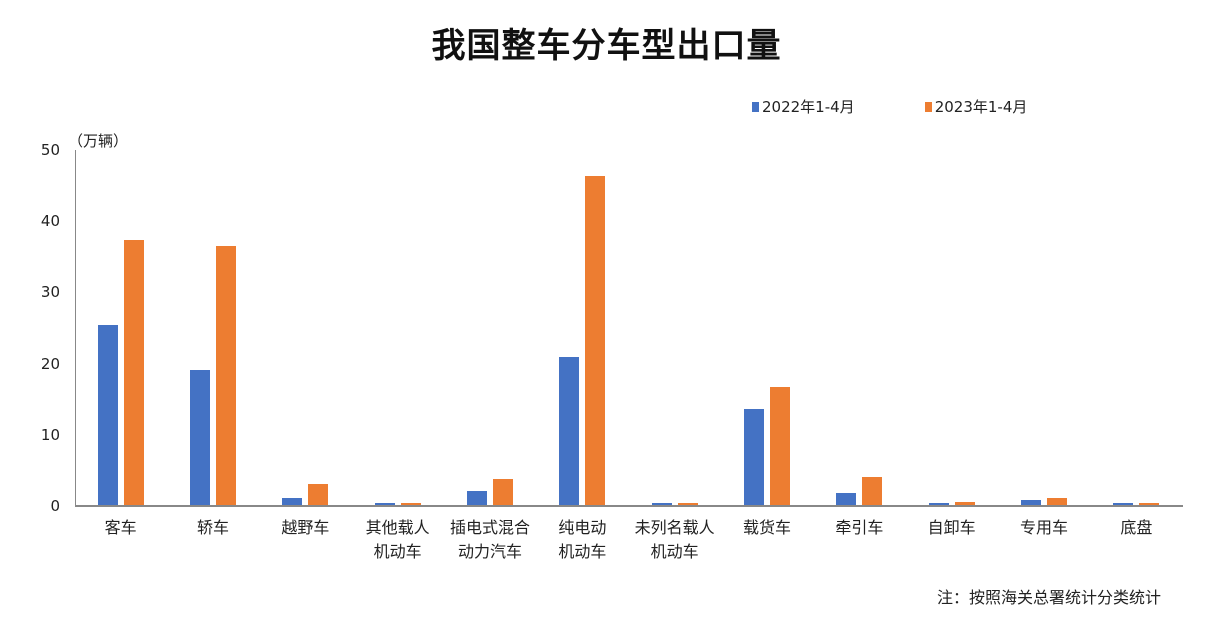  What do you see at coordinates (98, 141) in the screenshot?
I see `y-axis-unit-label: （万辆）` at bounding box center [98, 141].